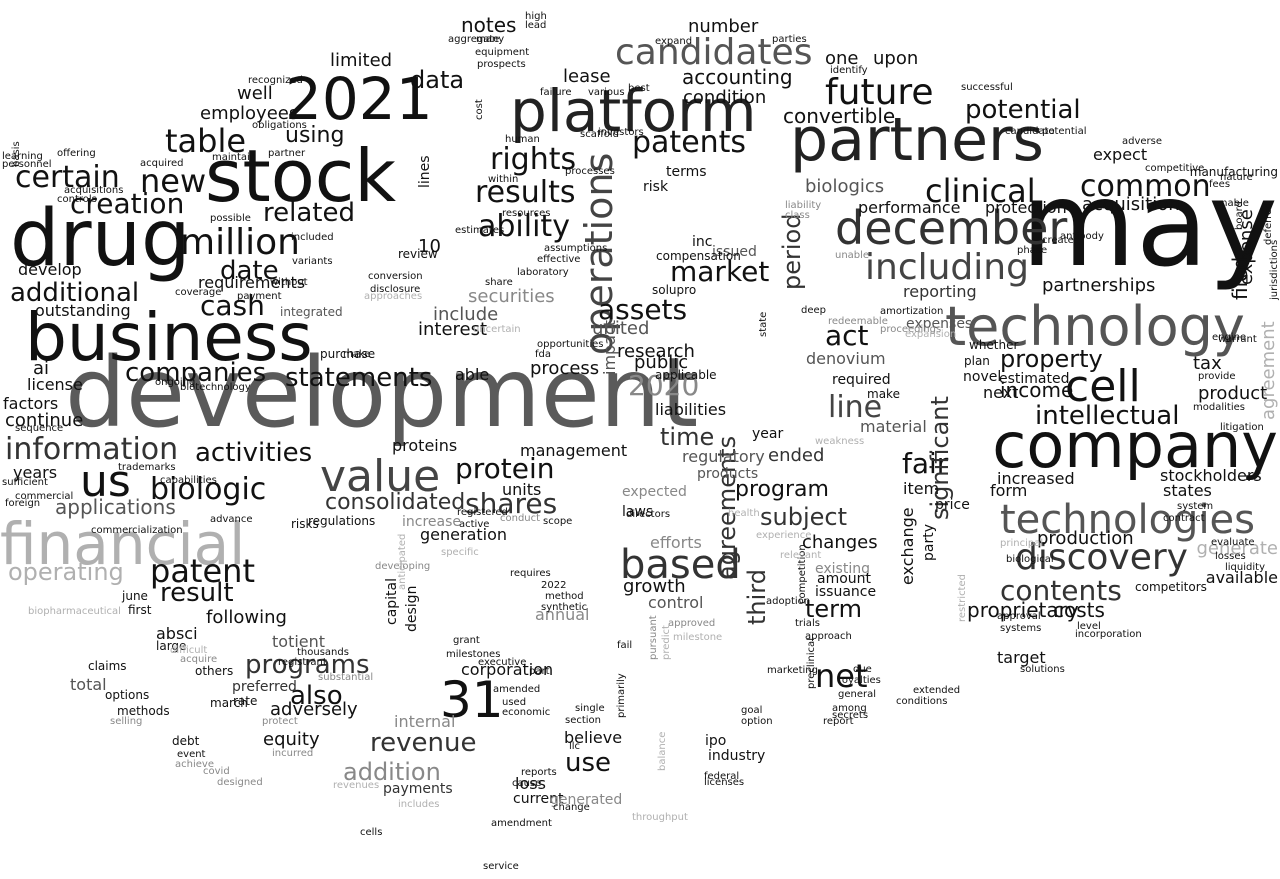  What do you see at coordinates (1232, 203) in the screenshot?
I see `word-enable: enable` at bounding box center [1232, 203].